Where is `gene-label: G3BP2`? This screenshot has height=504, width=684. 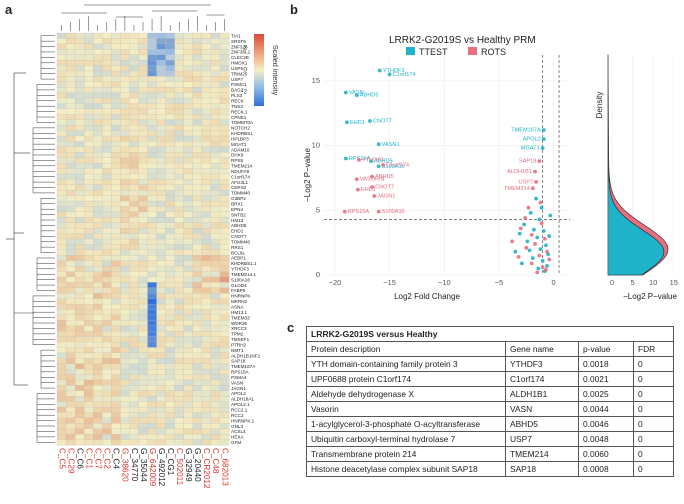
gene-label: G3BP2 is located at coordinates (238, 198).